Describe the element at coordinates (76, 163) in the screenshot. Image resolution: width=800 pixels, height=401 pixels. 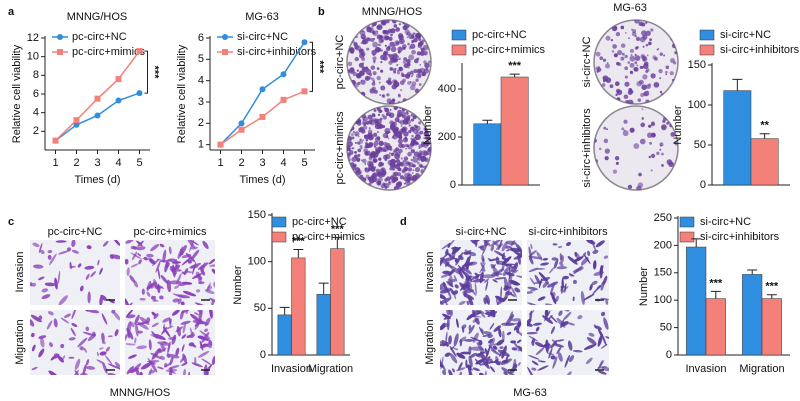
I see `x-tick-label: 2` at that location.